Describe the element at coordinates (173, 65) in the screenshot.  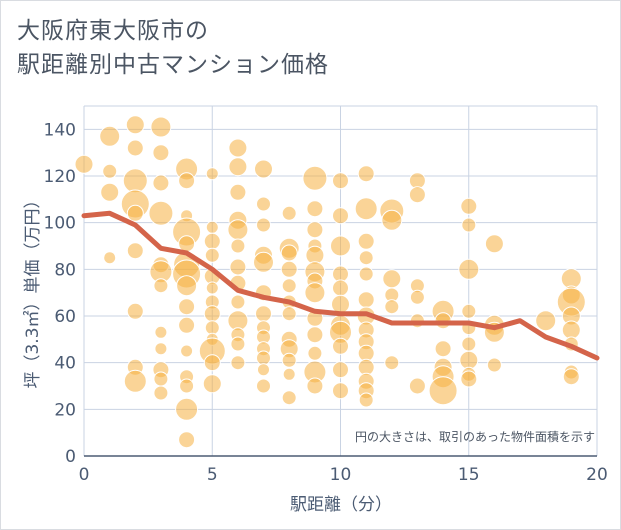
I see `chart-title-line-2: 駅距離別中古マンション価格` at that location.